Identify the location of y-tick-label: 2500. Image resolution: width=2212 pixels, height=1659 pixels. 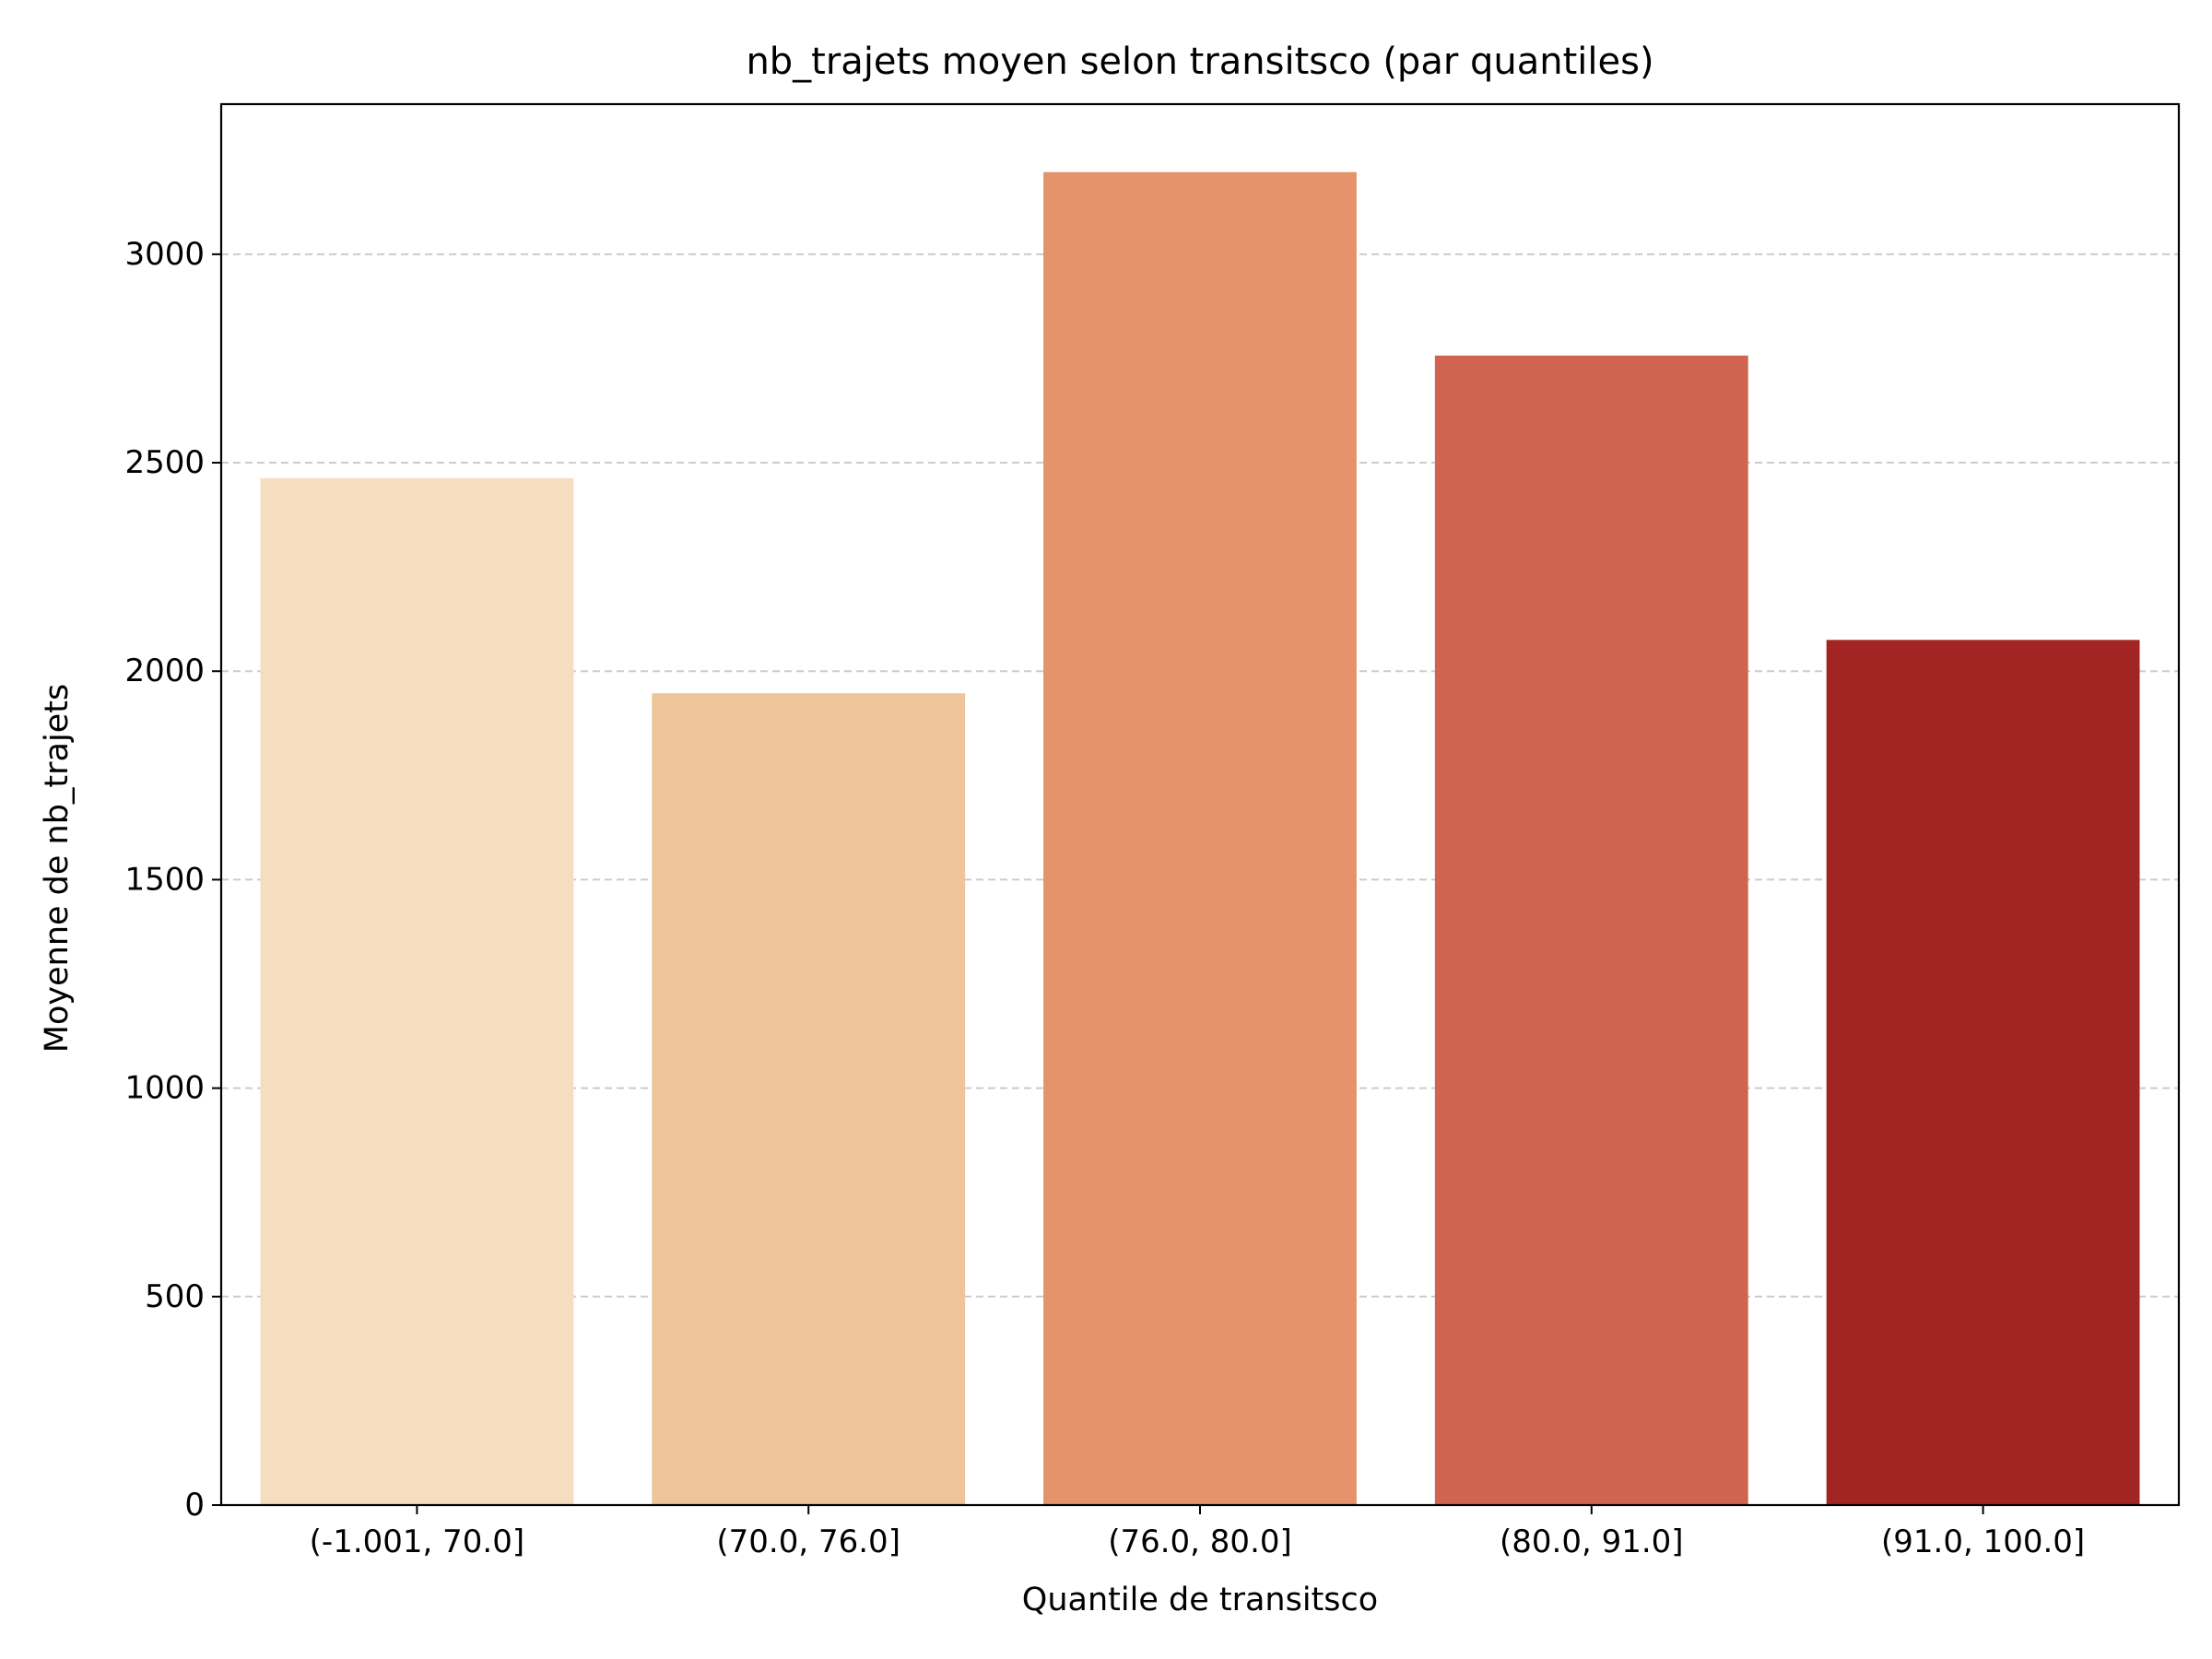
(164, 462).